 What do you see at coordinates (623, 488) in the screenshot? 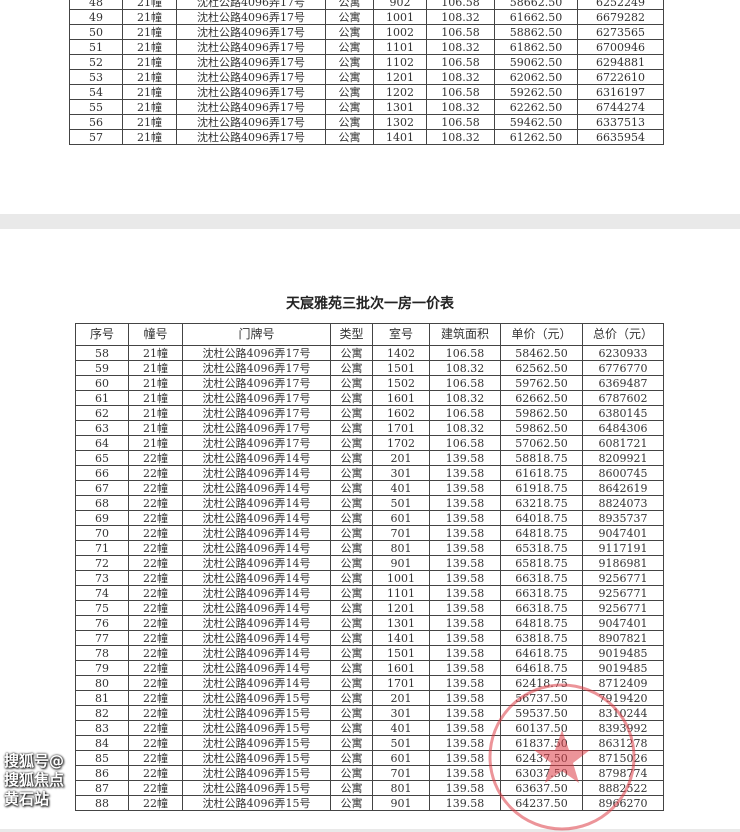
I see `table-cell: 8642619` at bounding box center [623, 488].